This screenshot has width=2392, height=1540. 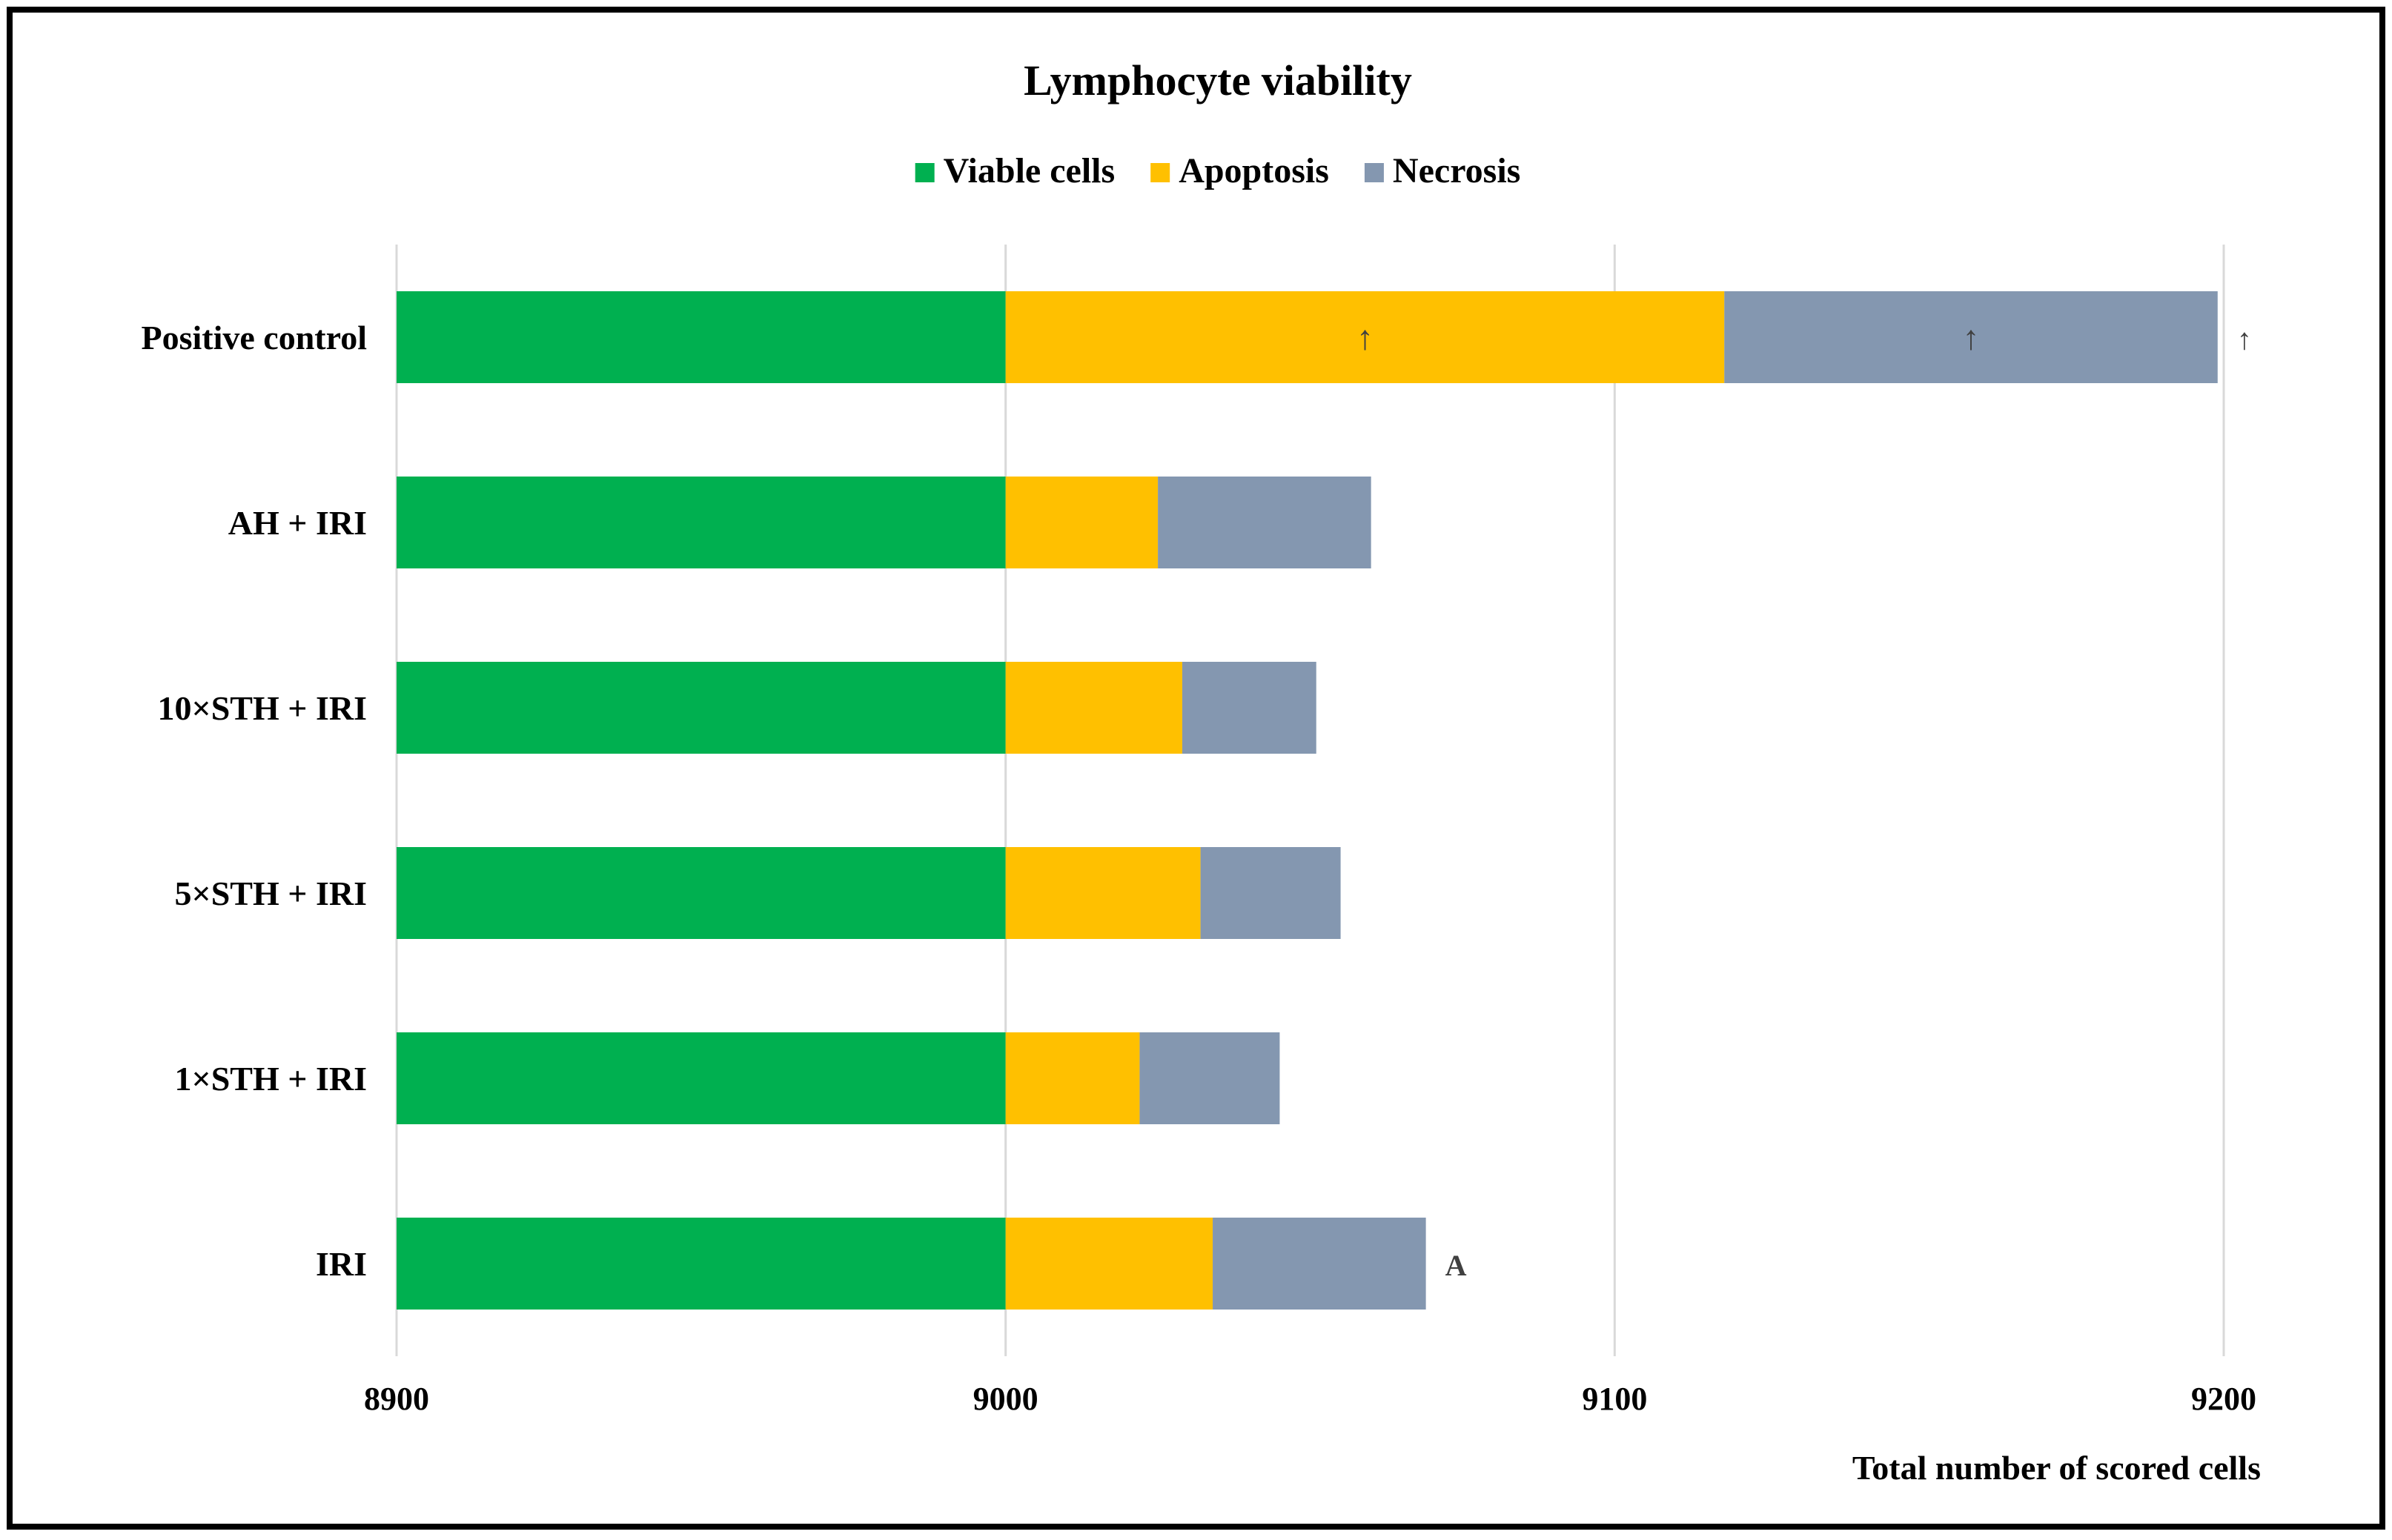 I want to click on bar-viable-cells-10xsth-iri, so click(x=701, y=708).